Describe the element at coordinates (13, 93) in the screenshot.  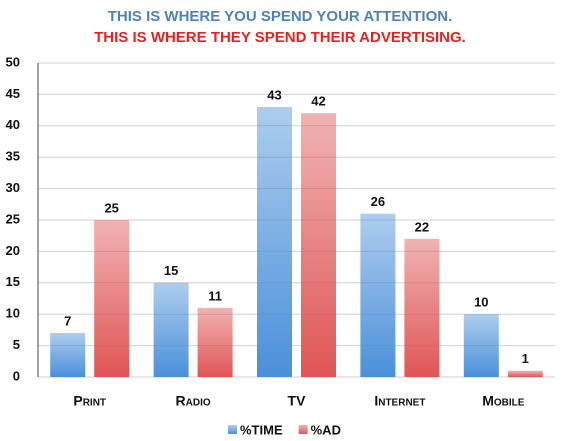
I see `y-tick-label: 45` at that location.